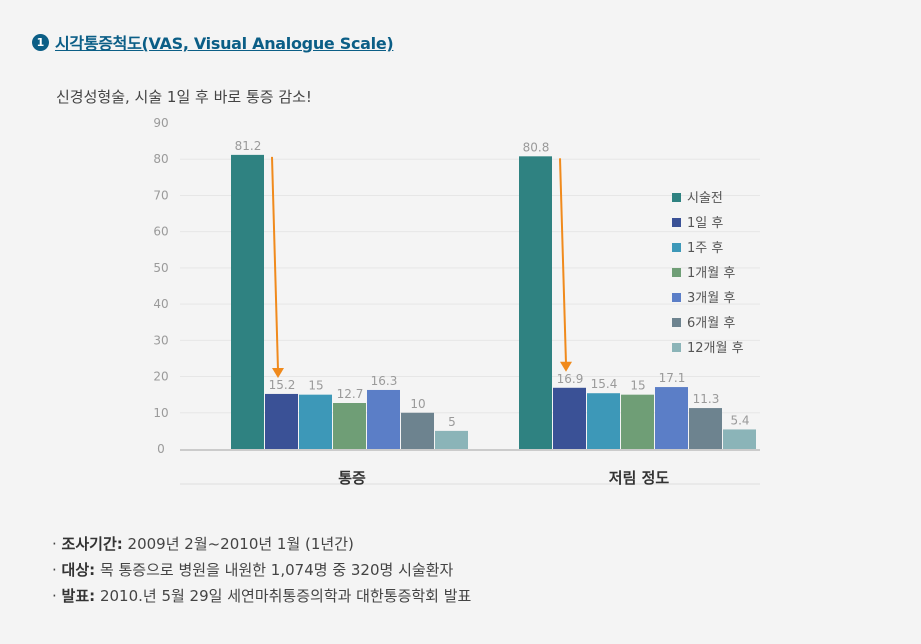 This screenshot has height=644, width=921. What do you see at coordinates (739, 420) in the screenshot?
I see `data-label: 5.4` at bounding box center [739, 420].